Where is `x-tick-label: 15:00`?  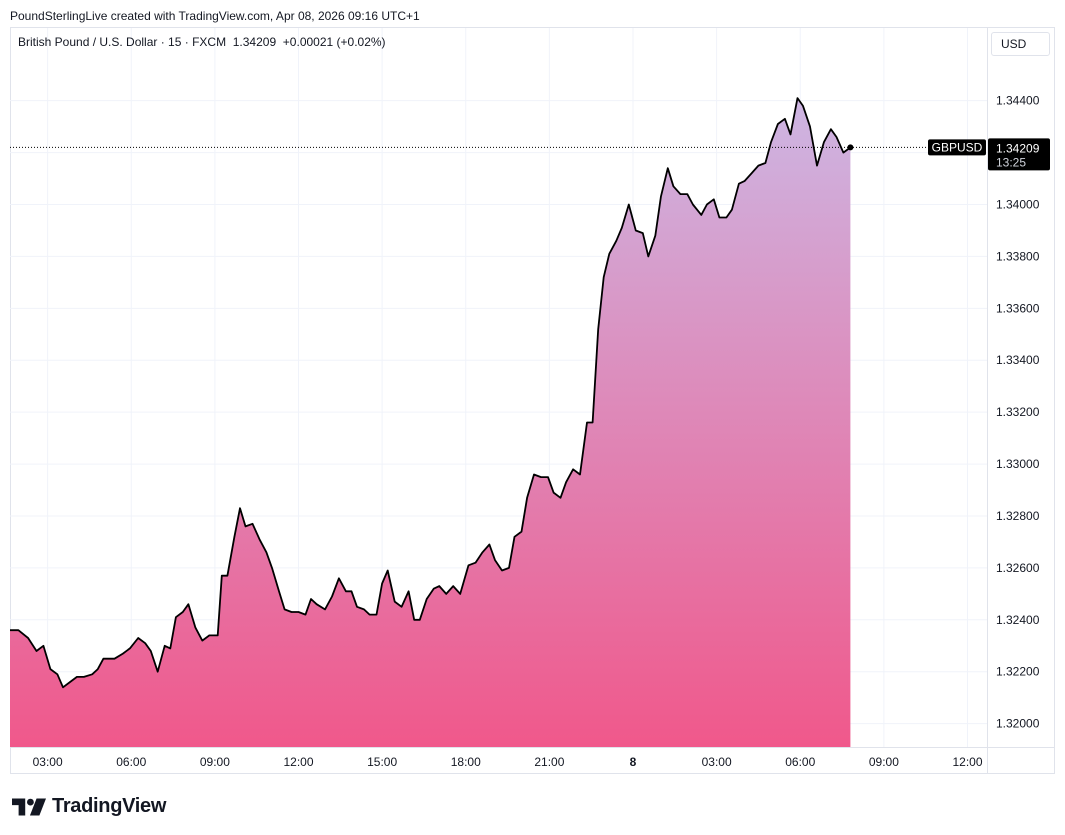
x-tick-label: 15:00 is located at coordinates (382, 762).